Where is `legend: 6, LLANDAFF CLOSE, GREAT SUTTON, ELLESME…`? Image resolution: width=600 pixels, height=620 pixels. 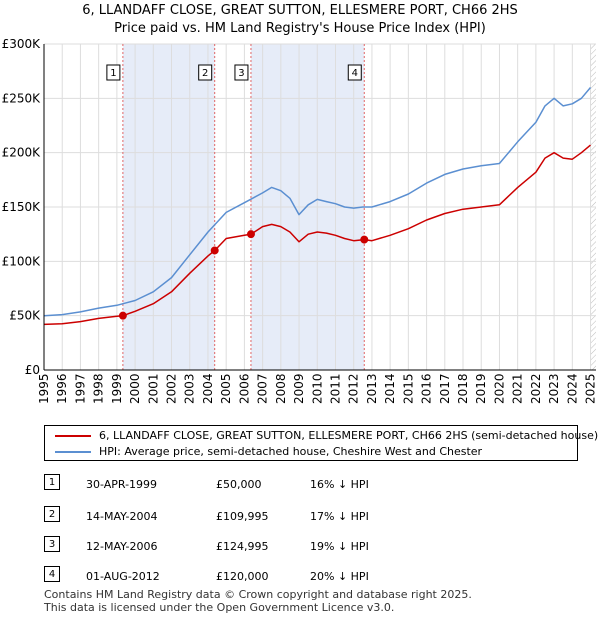 legend: 6, LLANDAFF CLOSE, GREAT SUTTON, ELLESME… is located at coordinates (321, 443).